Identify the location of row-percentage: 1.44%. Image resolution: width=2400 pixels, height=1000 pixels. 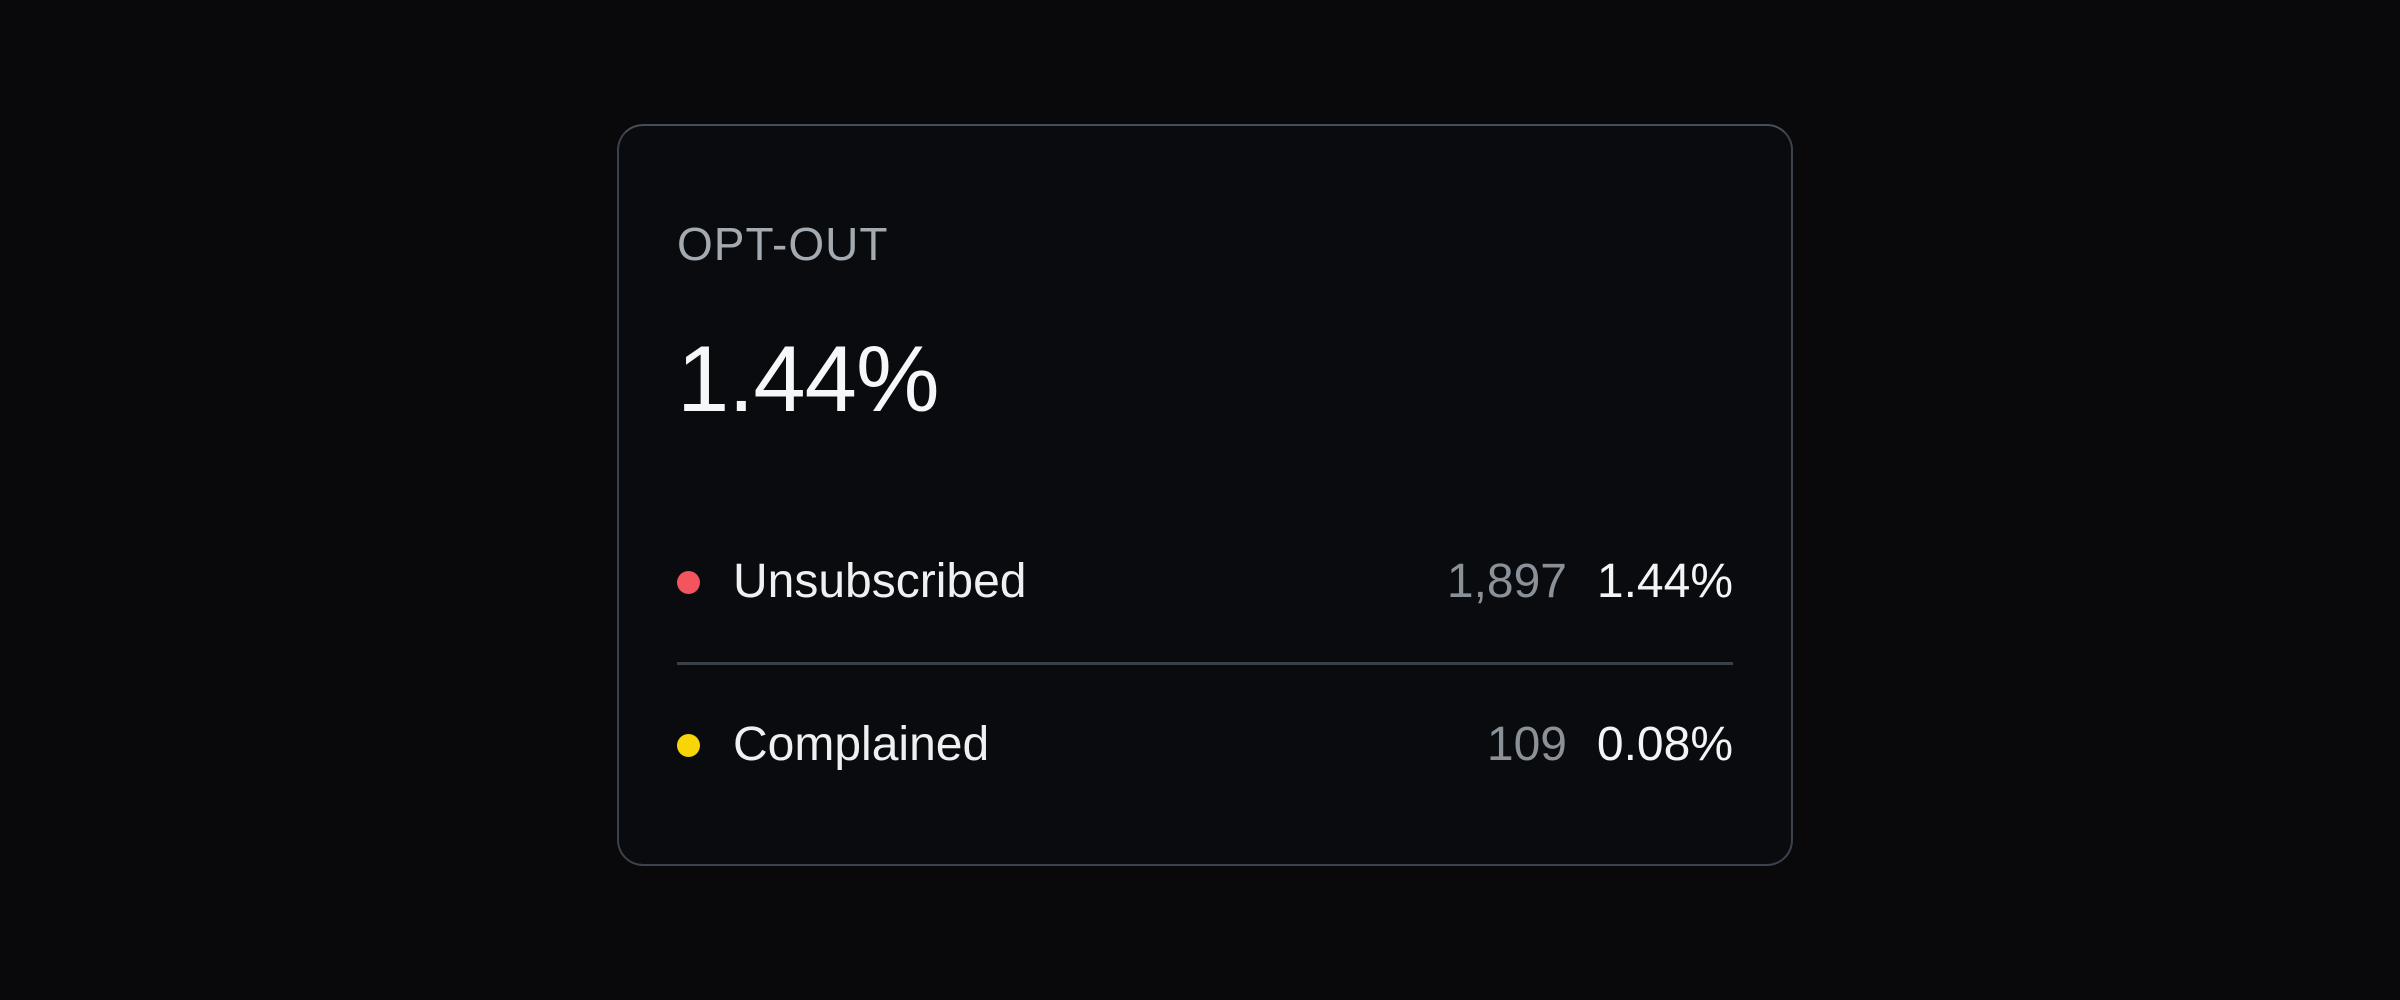
(1664, 581).